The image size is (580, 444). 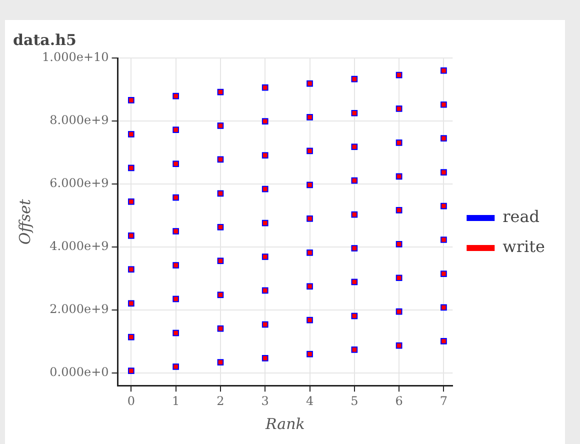 I want to click on y-tick-label: 0.000e+0, so click(x=79, y=372).